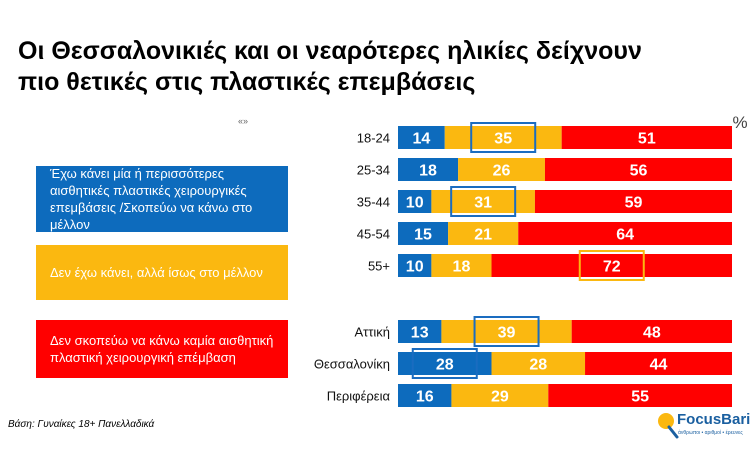 The height and width of the screenshot is (452, 750). I want to click on value-label: 13, so click(420, 333).